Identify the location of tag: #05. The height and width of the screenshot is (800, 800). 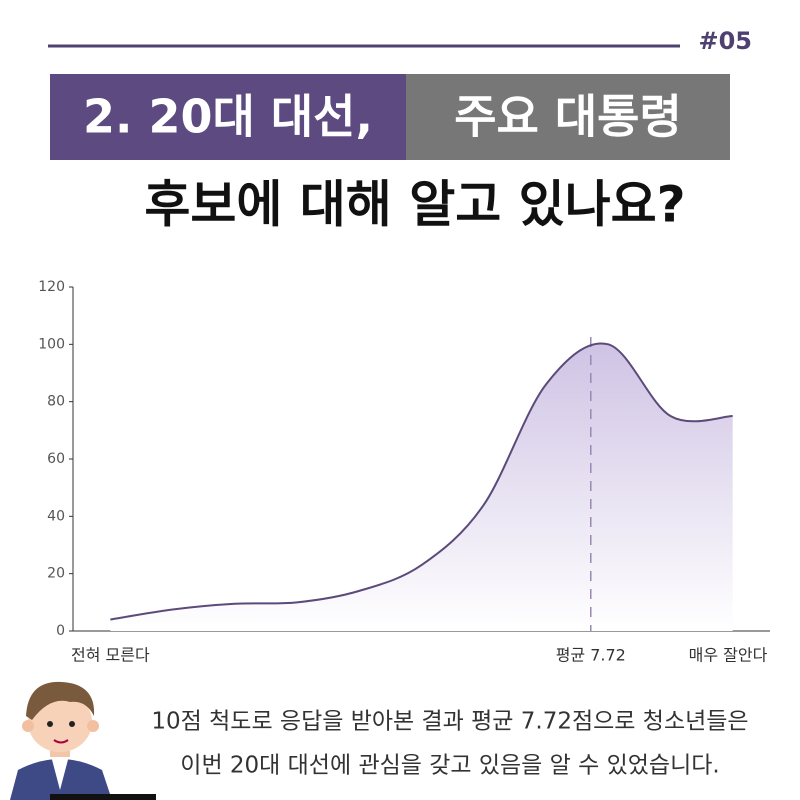
(725, 41).